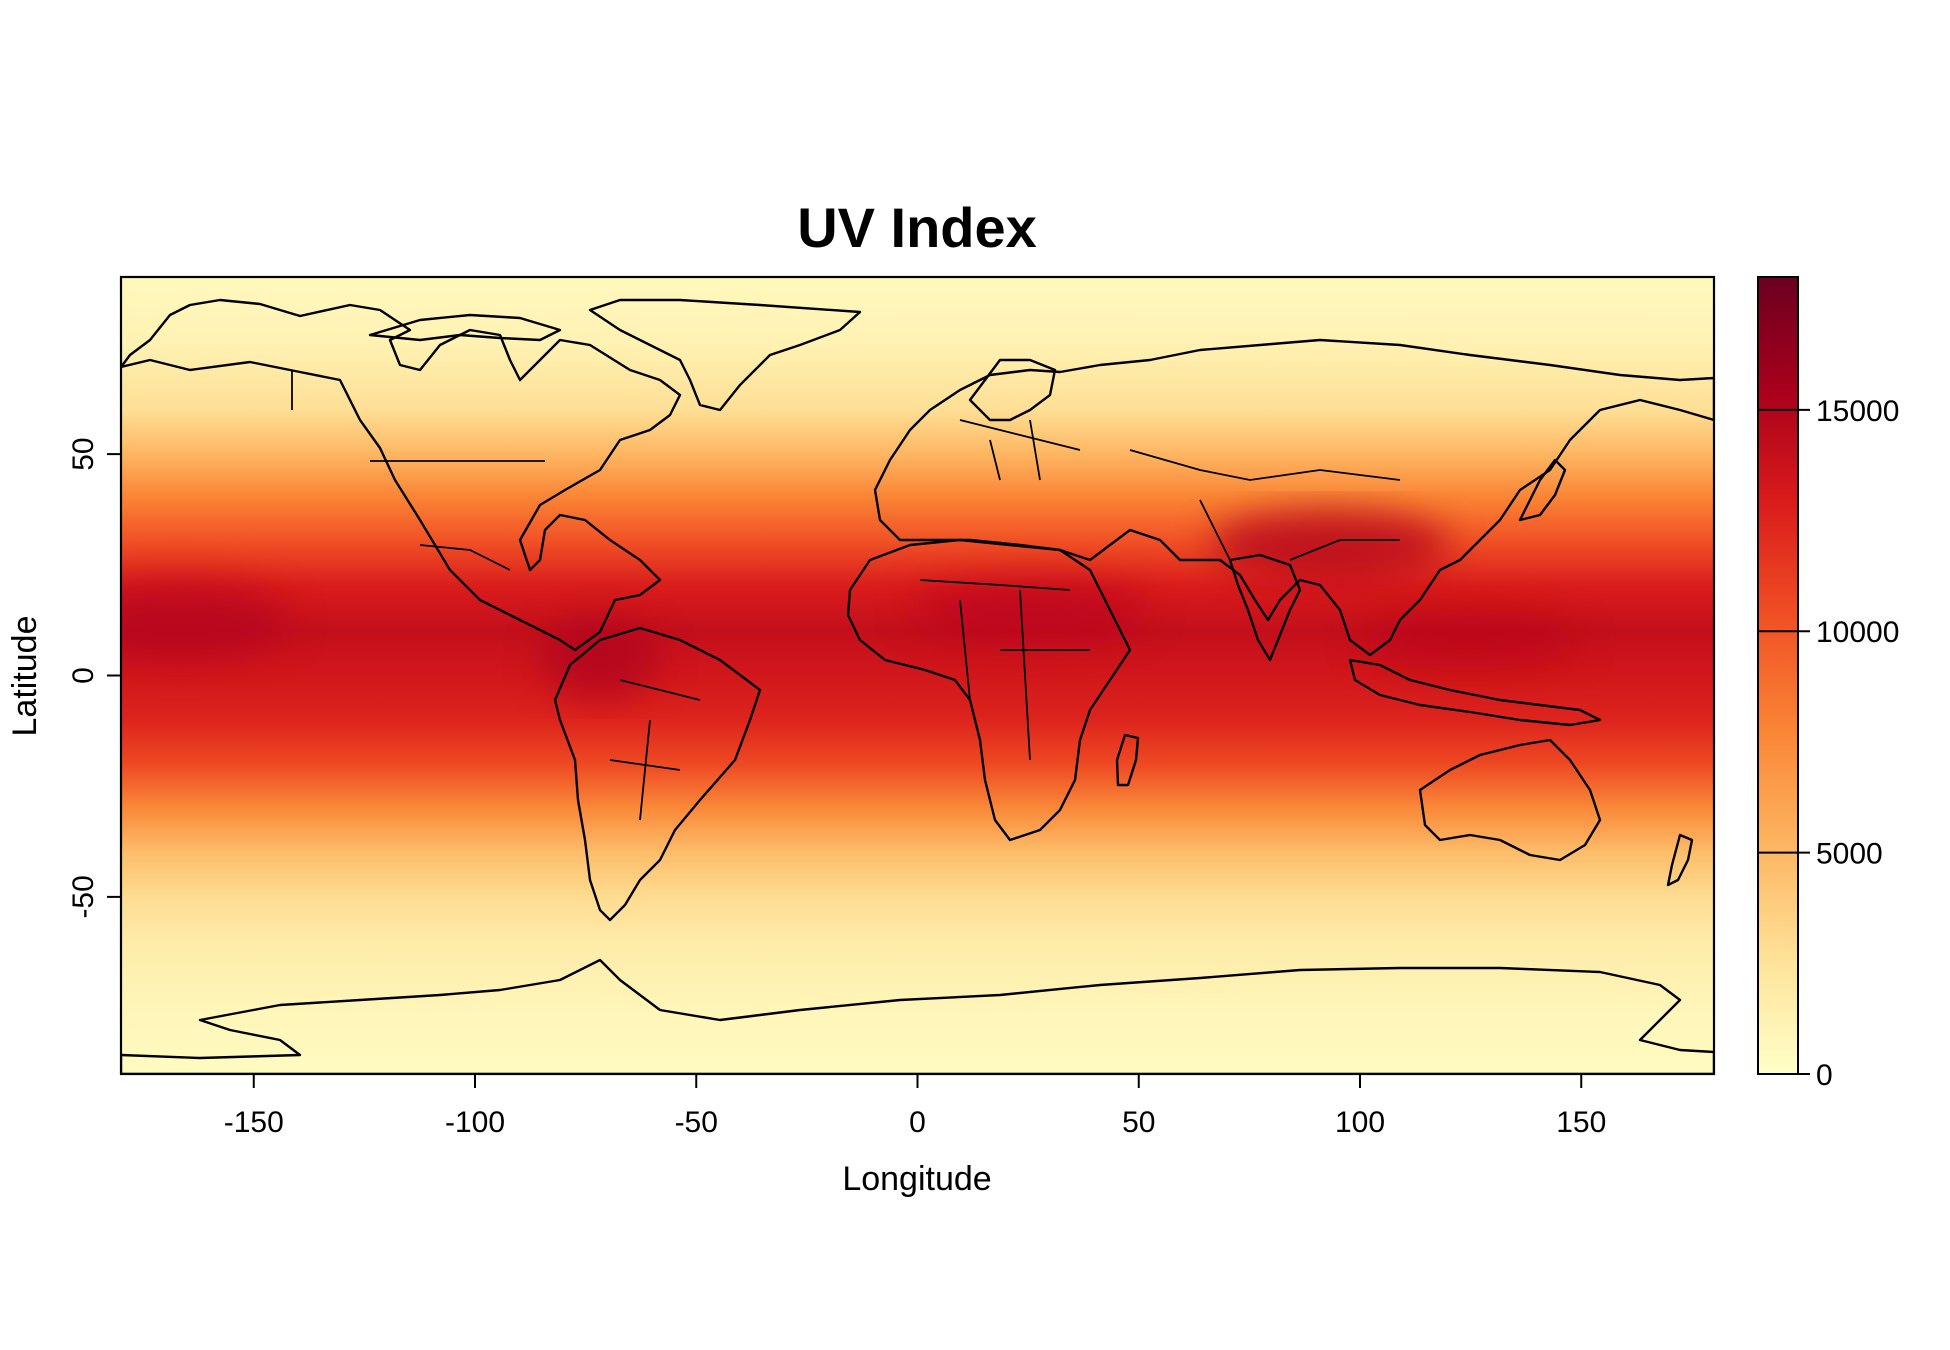 The image size is (1950, 1350). I want to click on greenland-outline, so click(725, 355).